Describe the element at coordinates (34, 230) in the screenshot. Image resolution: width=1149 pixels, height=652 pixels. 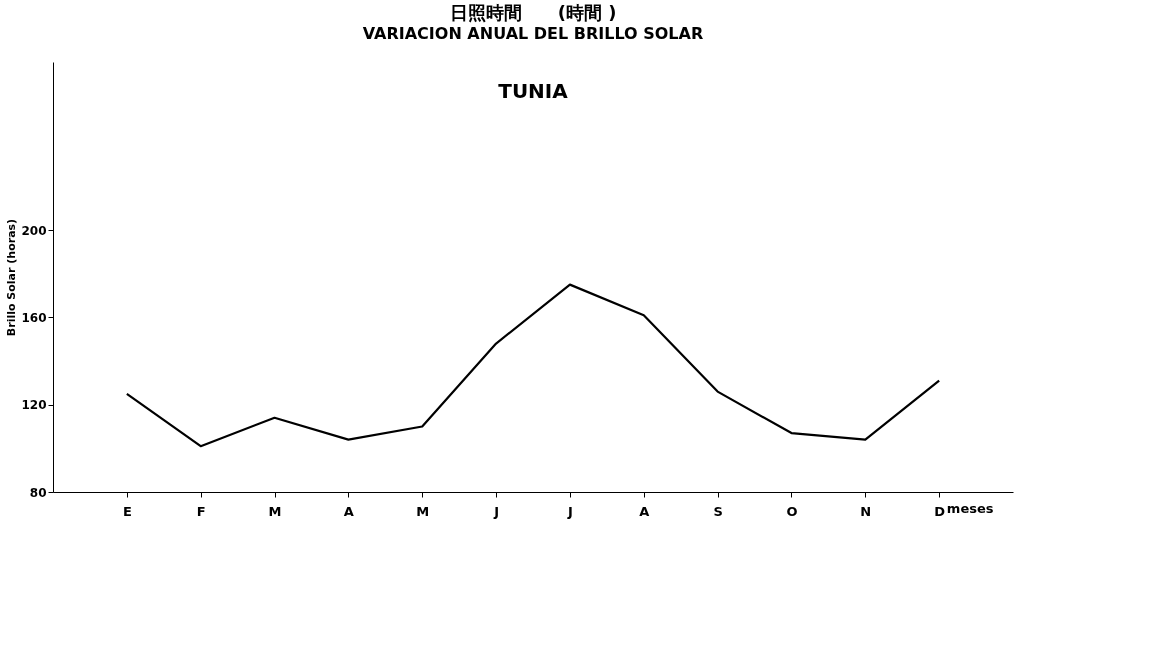
I see `y-tick-label: 200` at that location.